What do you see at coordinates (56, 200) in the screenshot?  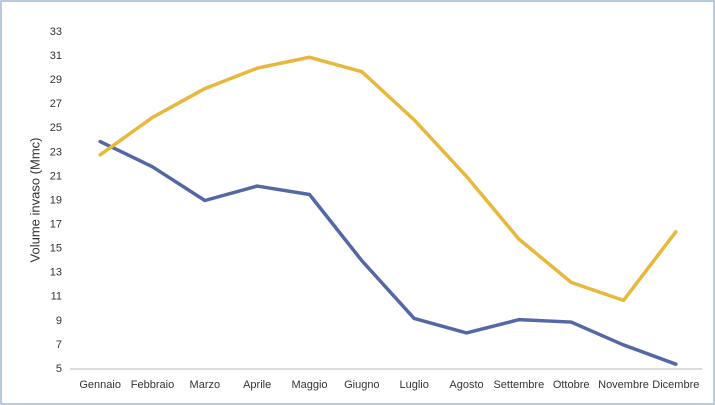 I see `y-tick-label: 19` at bounding box center [56, 200].